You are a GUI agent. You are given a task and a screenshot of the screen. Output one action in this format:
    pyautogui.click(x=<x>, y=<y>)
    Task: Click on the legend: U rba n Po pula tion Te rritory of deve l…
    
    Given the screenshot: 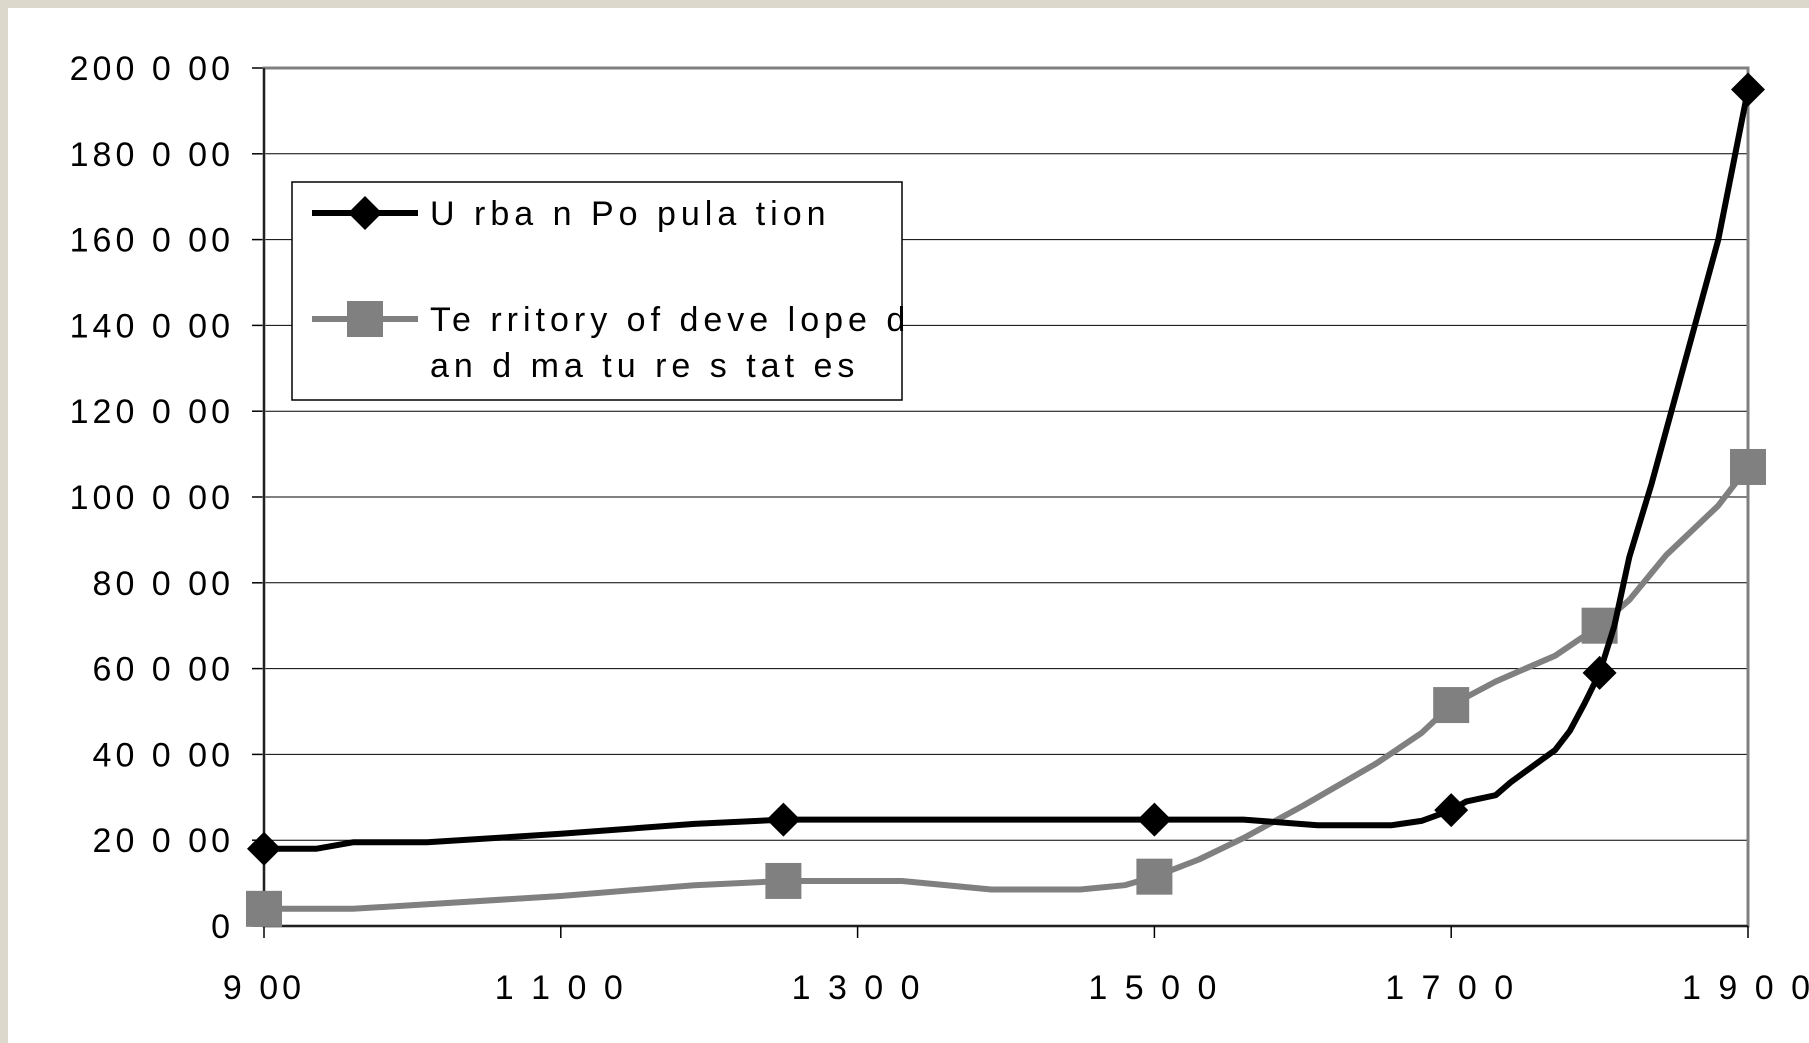 What is the action you would take?
    pyautogui.click(x=600, y=291)
    